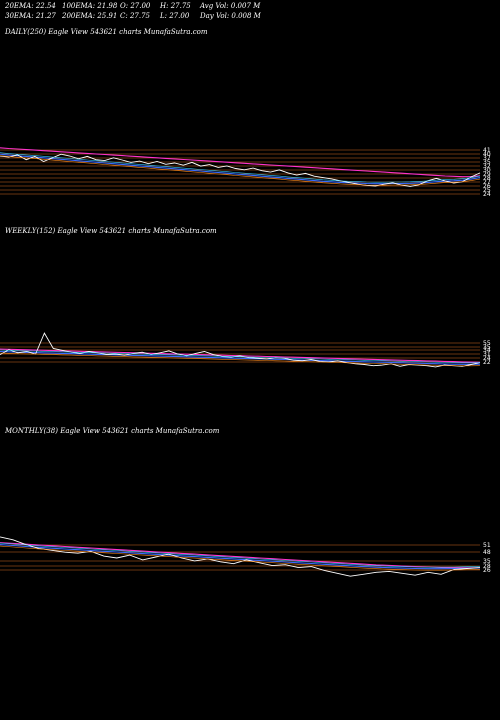  I want to click on level-label: 34, so click(487, 350).